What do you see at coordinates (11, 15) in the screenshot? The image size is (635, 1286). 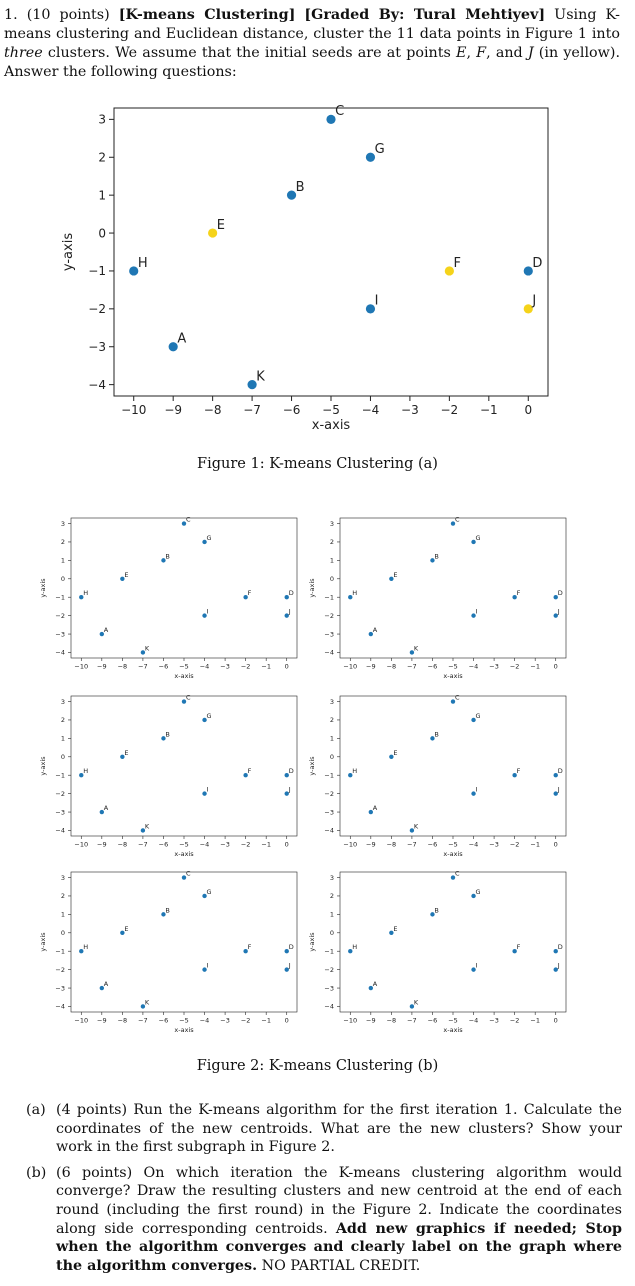 I see `problem-number: 1.` at bounding box center [11, 15].